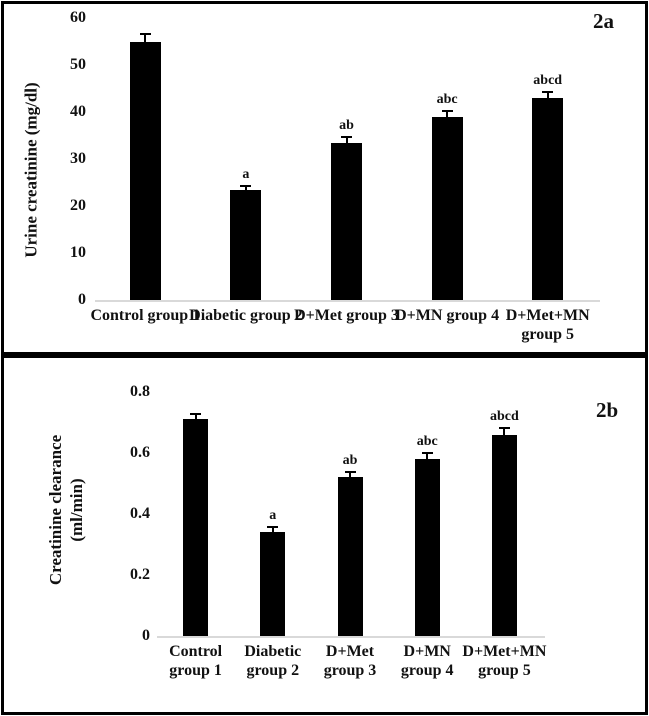  Describe the element at coordinates (350, 670) in the screenshot. I see `x-category-label-line: group 3` at that location.